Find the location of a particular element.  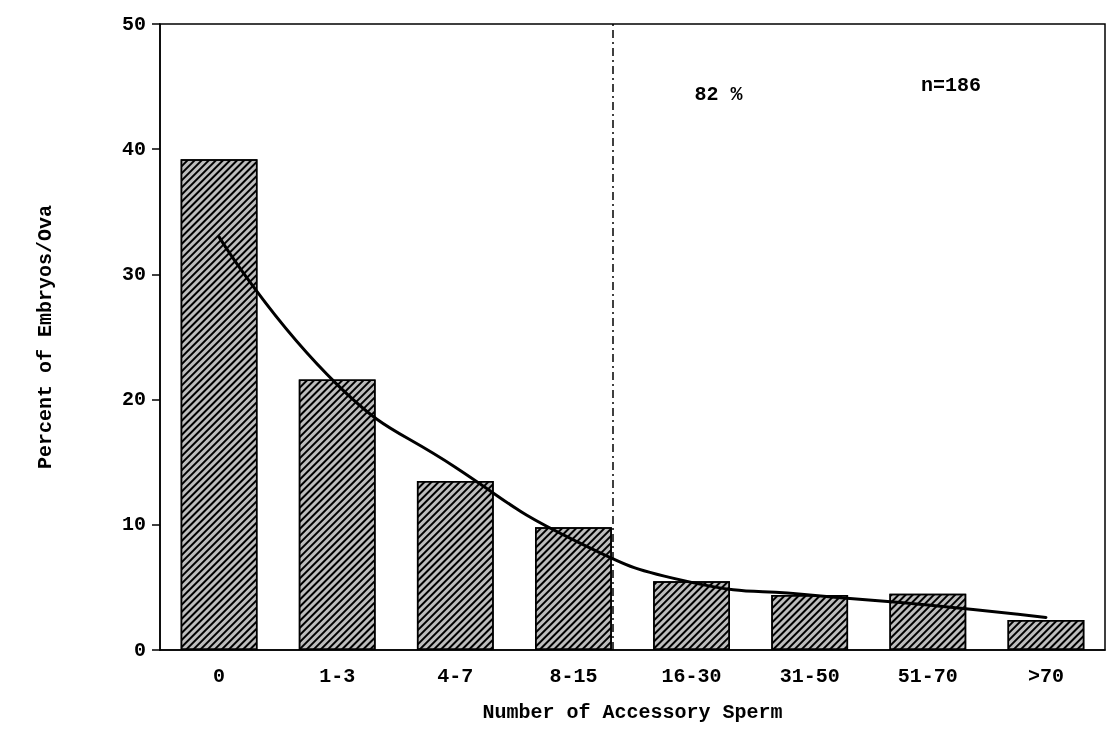

y-tick-label: 0 is located at coordinates (139, 650).